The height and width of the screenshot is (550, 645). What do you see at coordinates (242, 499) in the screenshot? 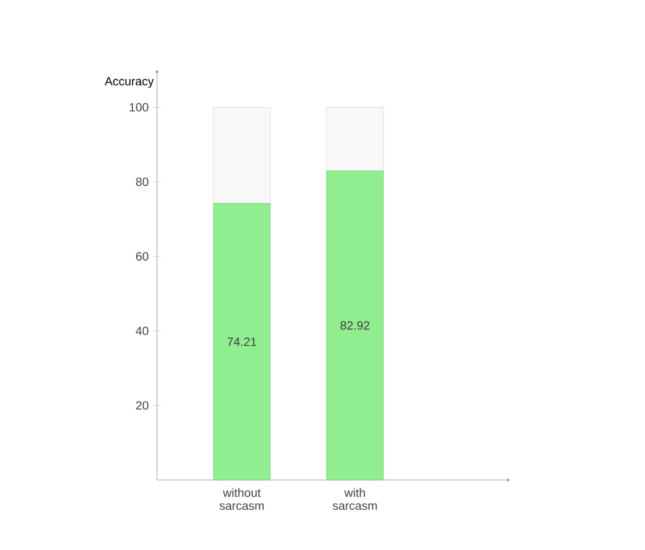
I see `x-tick-label: without sarcasm` at bounding box center [242, 499].